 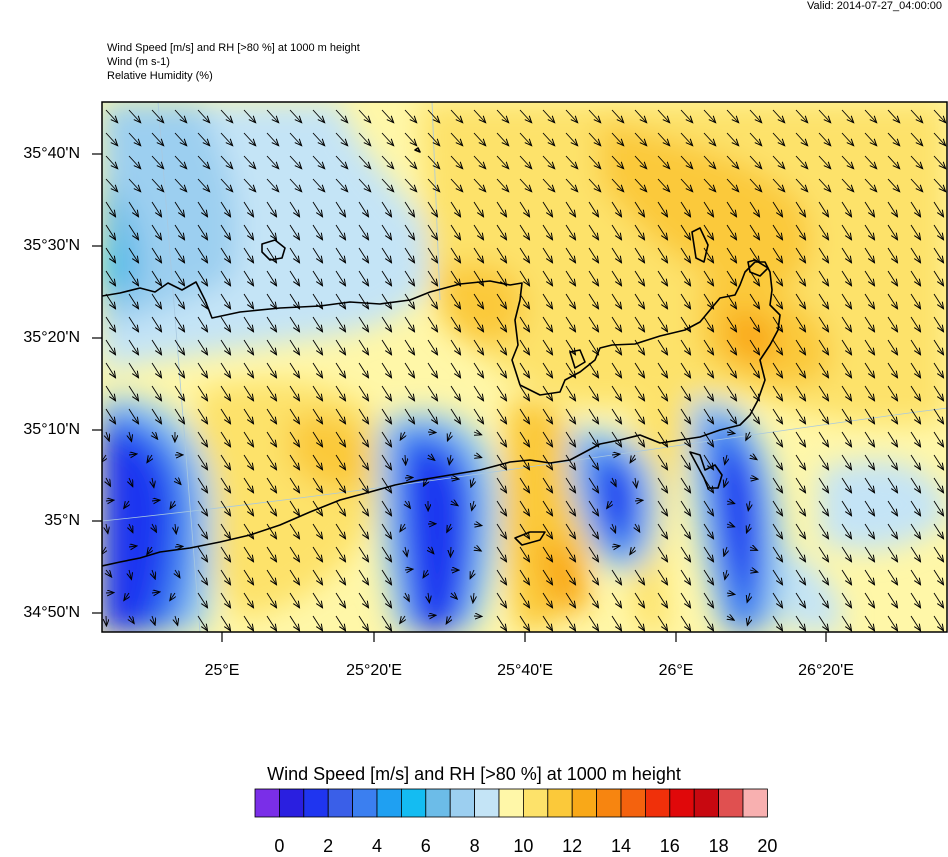 I want to click on lat-label-35: 35°N, so click(x=40, y=521).